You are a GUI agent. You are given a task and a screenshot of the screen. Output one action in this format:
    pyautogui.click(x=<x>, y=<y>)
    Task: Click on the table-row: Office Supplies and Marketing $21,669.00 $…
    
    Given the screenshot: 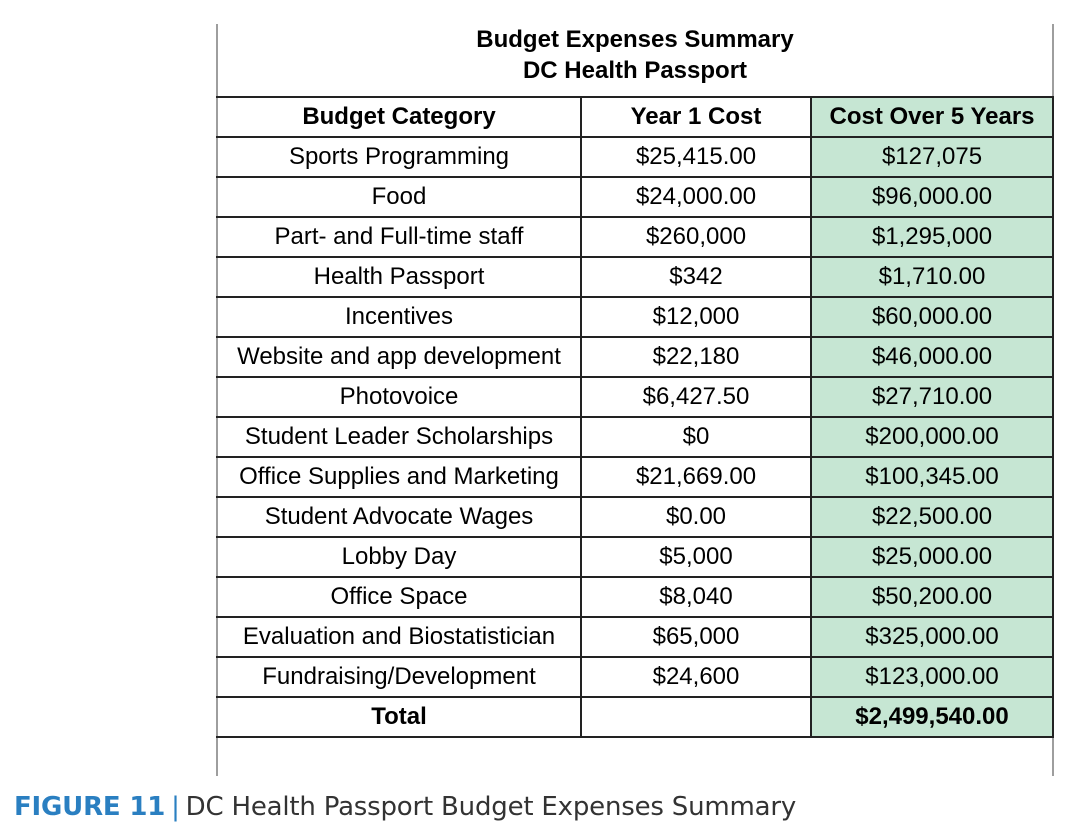 What is the action you would take?
    pyautogui.click(x=635, y=477)
    